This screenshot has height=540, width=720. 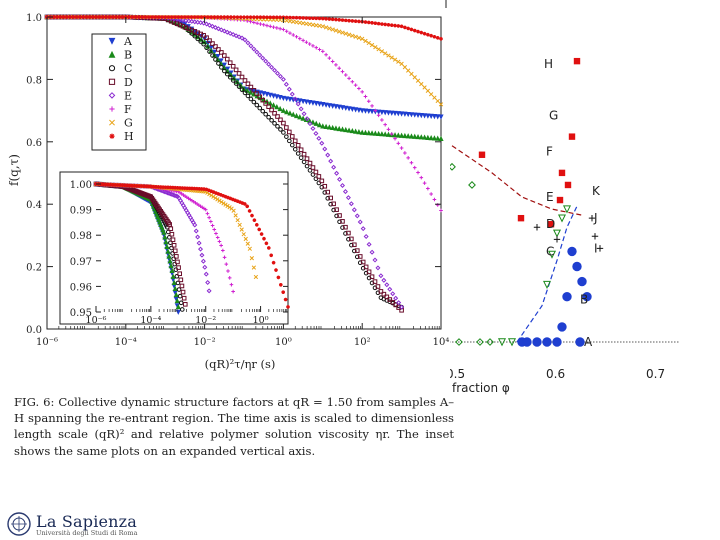 I want to click on phase-boundary-line, so click(x=547, y=274).